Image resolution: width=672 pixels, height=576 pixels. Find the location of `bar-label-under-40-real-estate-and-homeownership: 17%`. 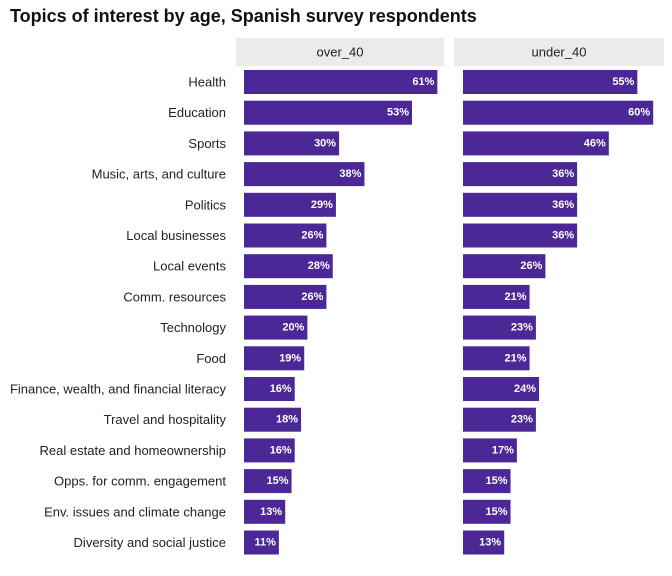

bar-label-under-40-real-estate-and-homeownership: 17% is located at coordinates (503, 450).